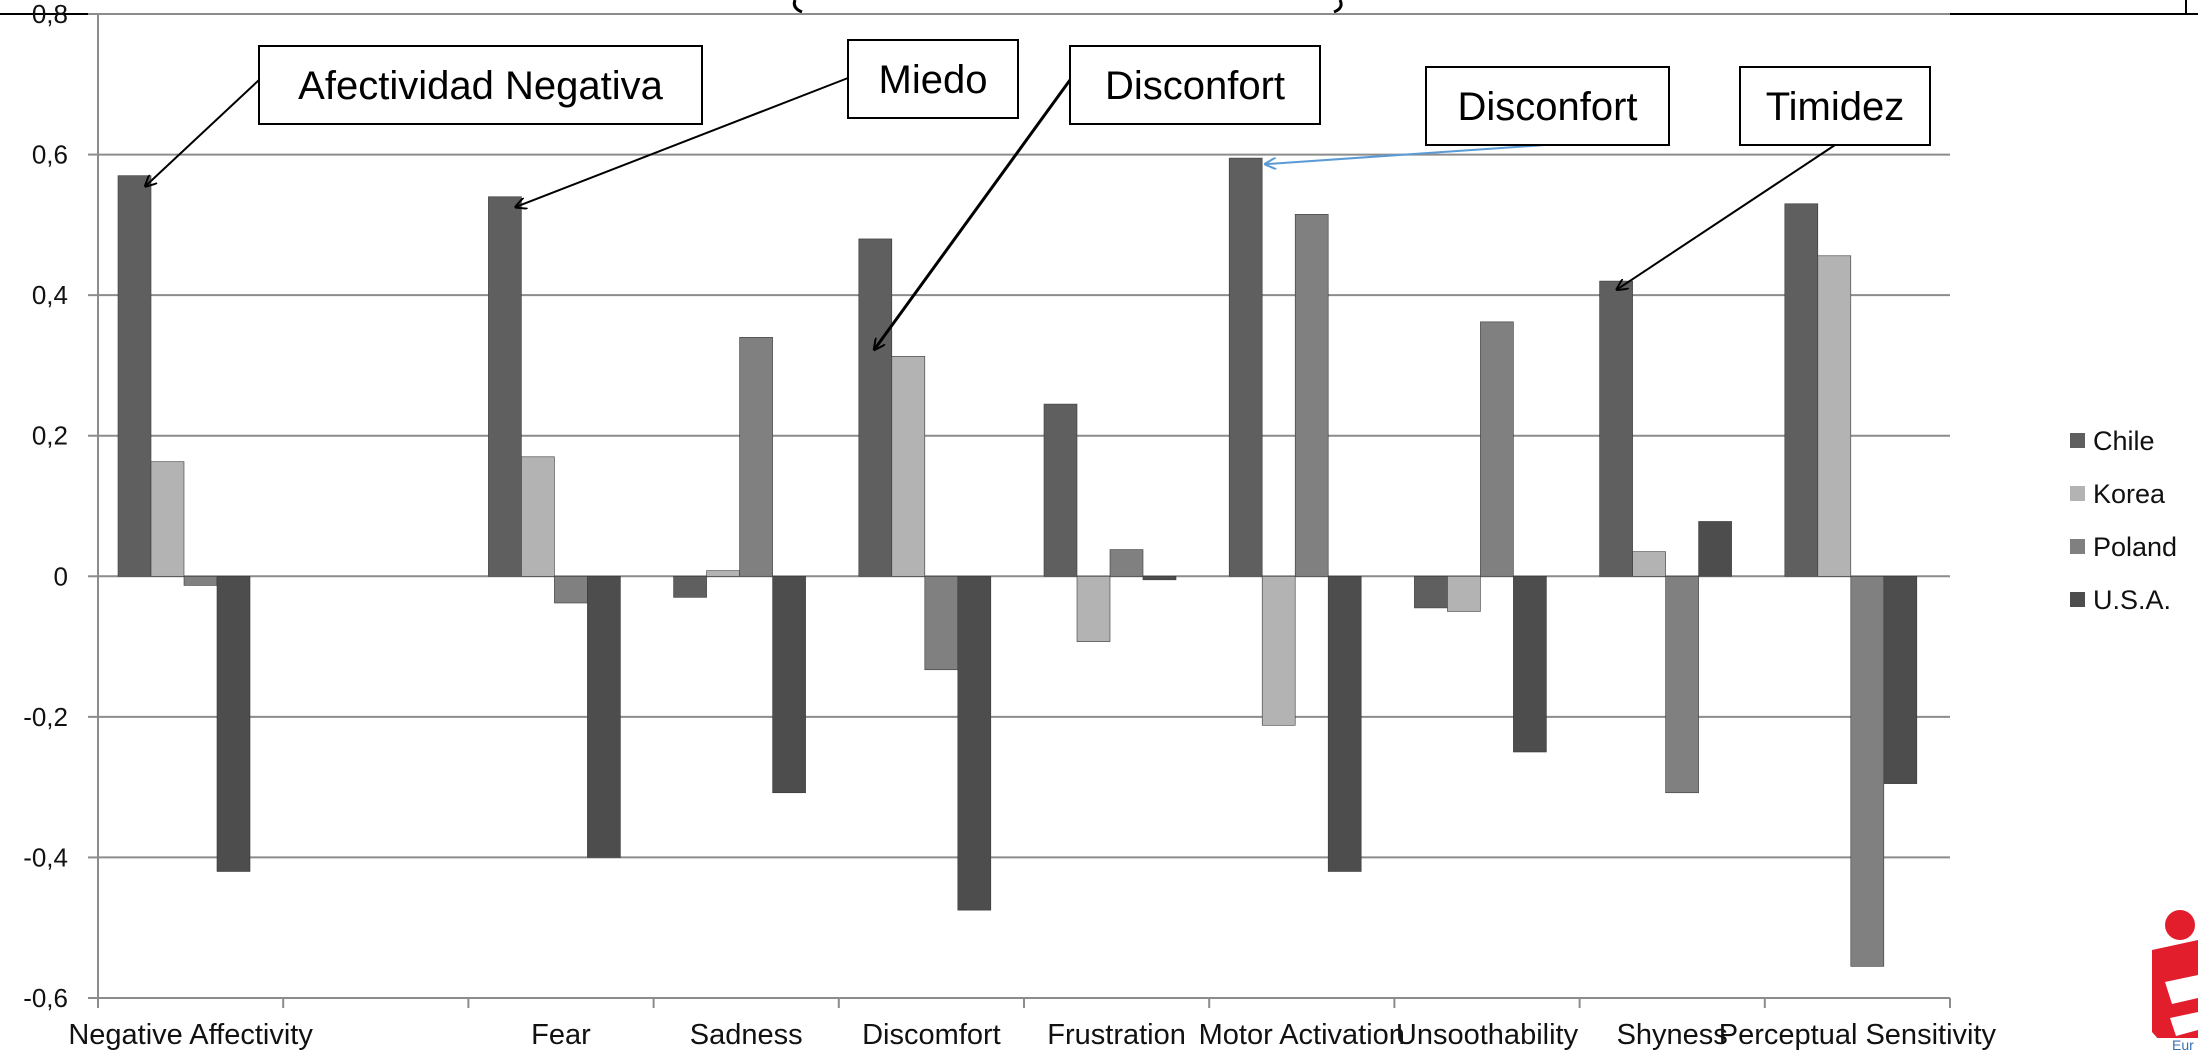 The height and width of the screenshot is (1055, 2198). What do you see at coordinates (1487, 1034) in the screenshot?
I see `x-category-label: Unsoothability` at bounding box center [1487, 1034].